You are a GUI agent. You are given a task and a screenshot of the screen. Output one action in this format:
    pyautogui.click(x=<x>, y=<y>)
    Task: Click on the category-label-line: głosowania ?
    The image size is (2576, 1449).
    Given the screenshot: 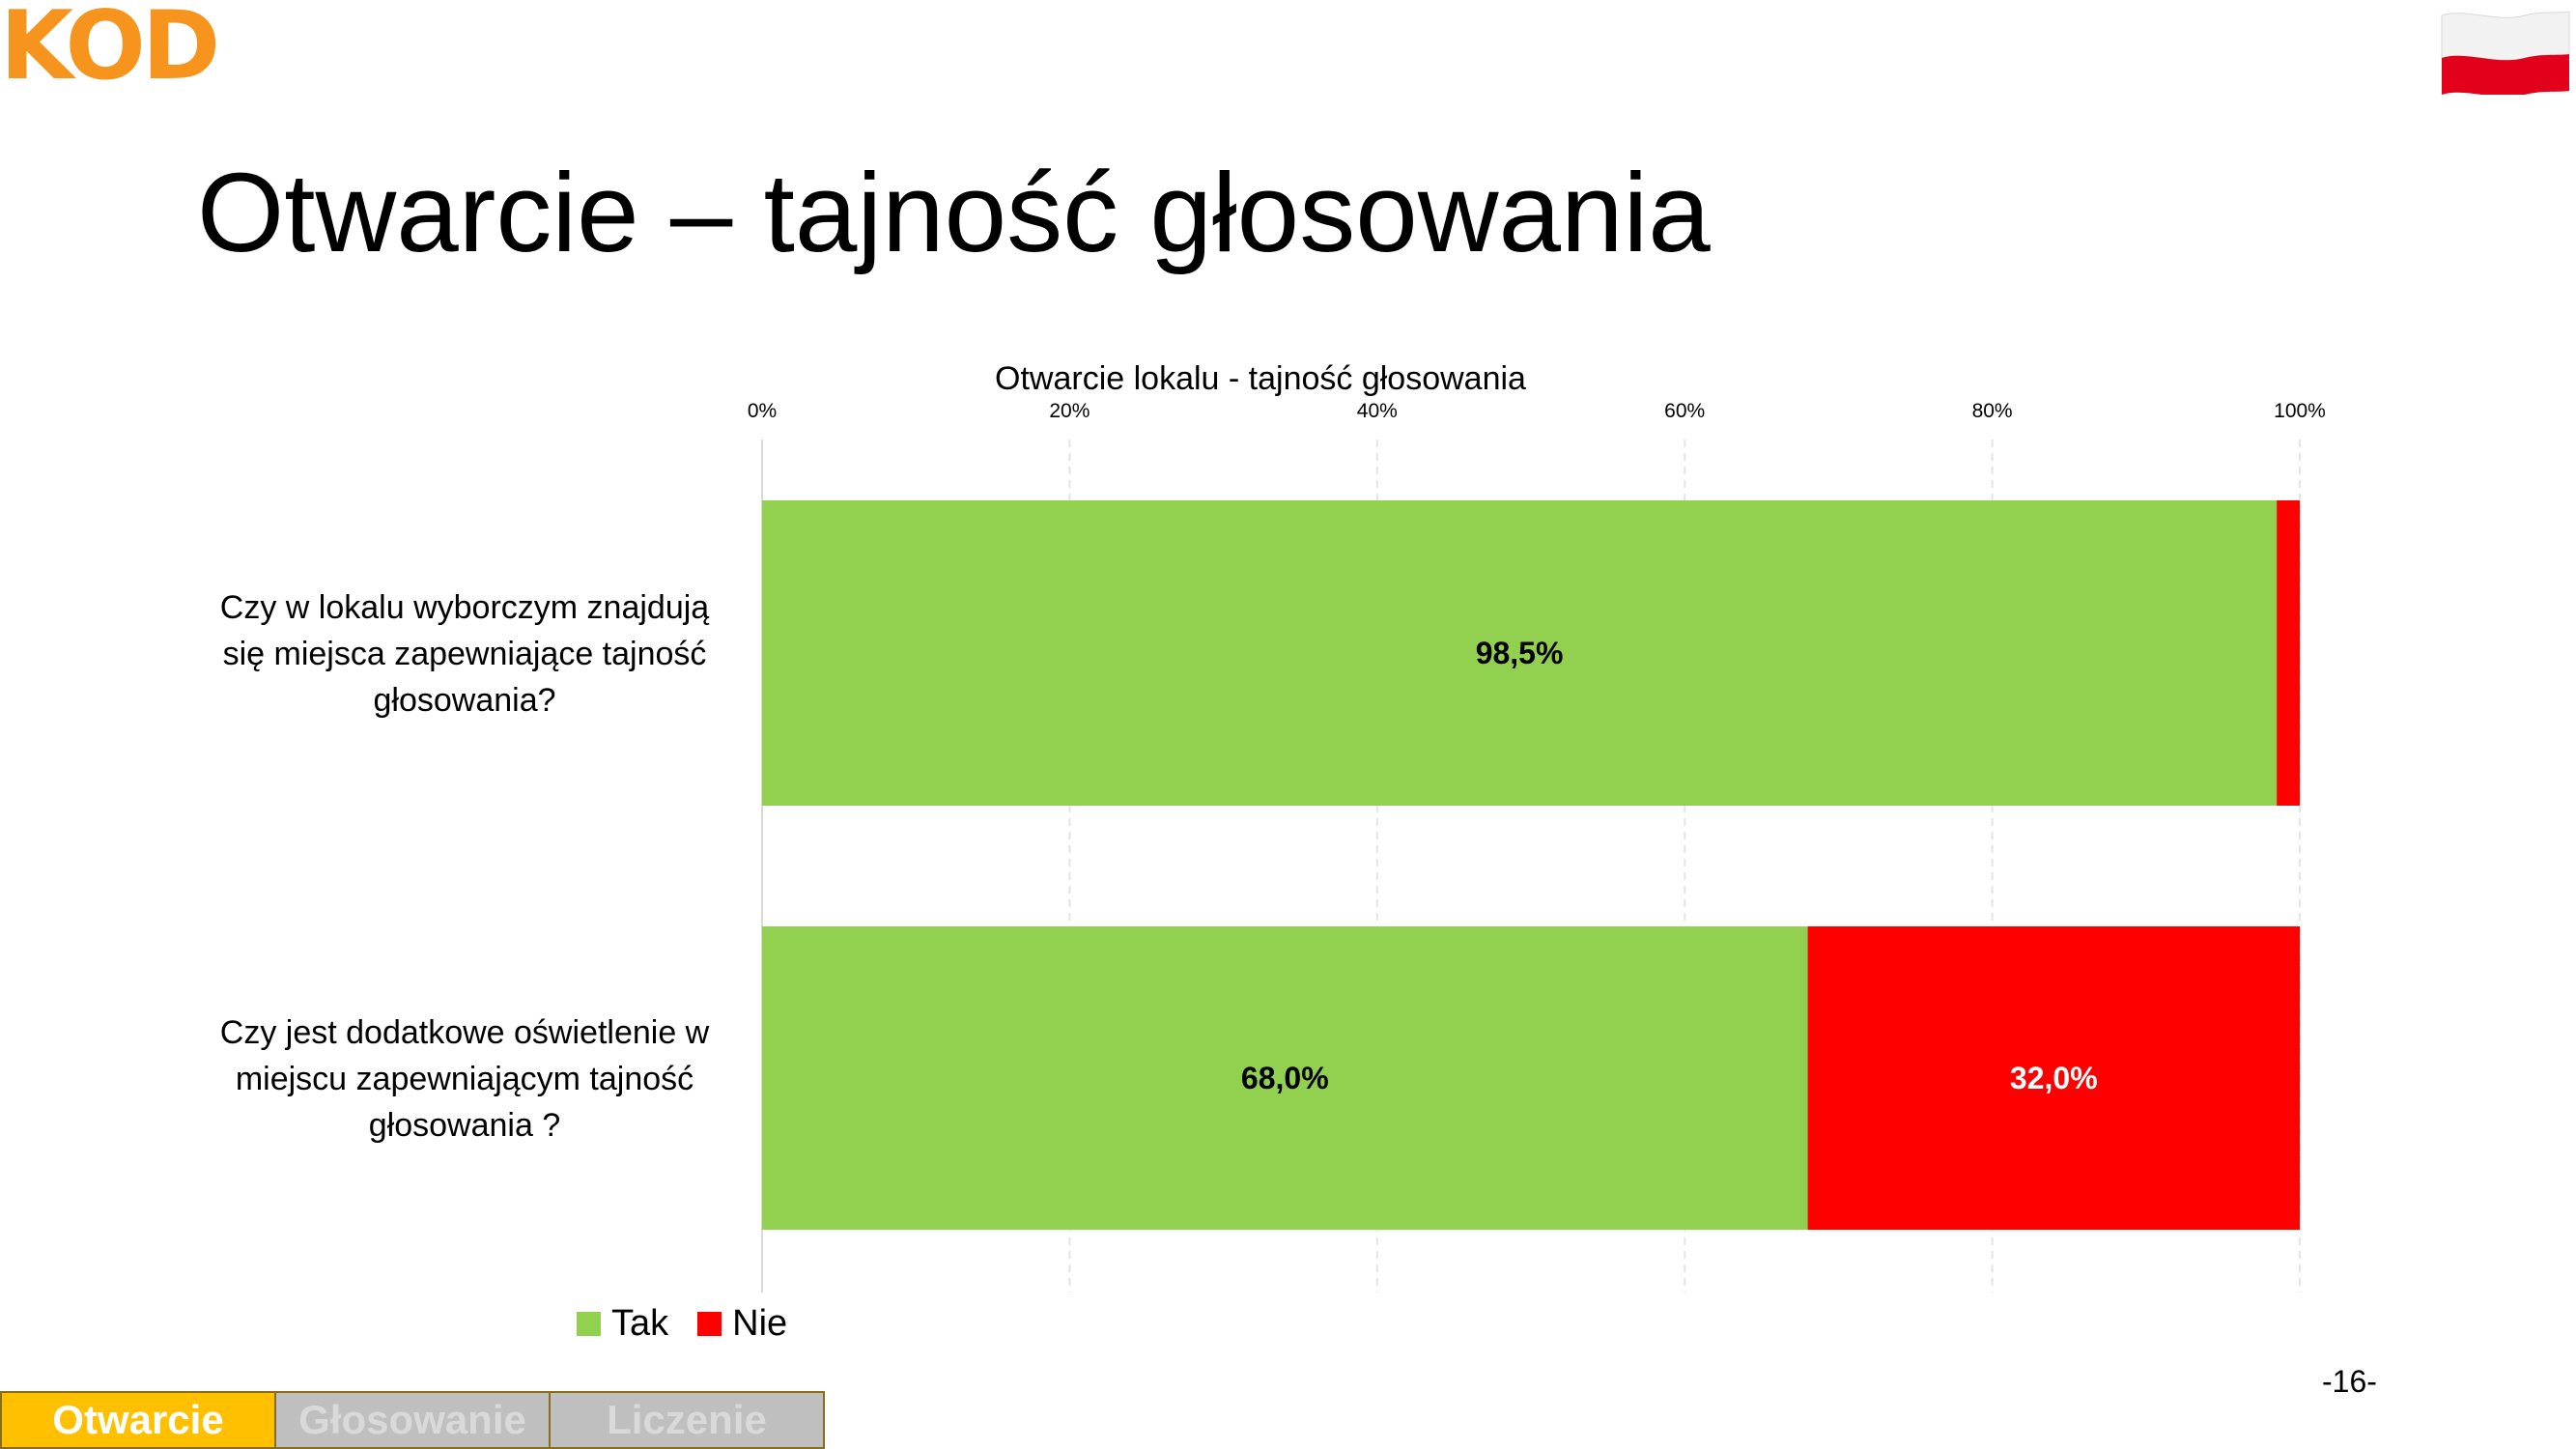 What is the action you would take?
    pyautogui.click(x=464, y=1125)
    